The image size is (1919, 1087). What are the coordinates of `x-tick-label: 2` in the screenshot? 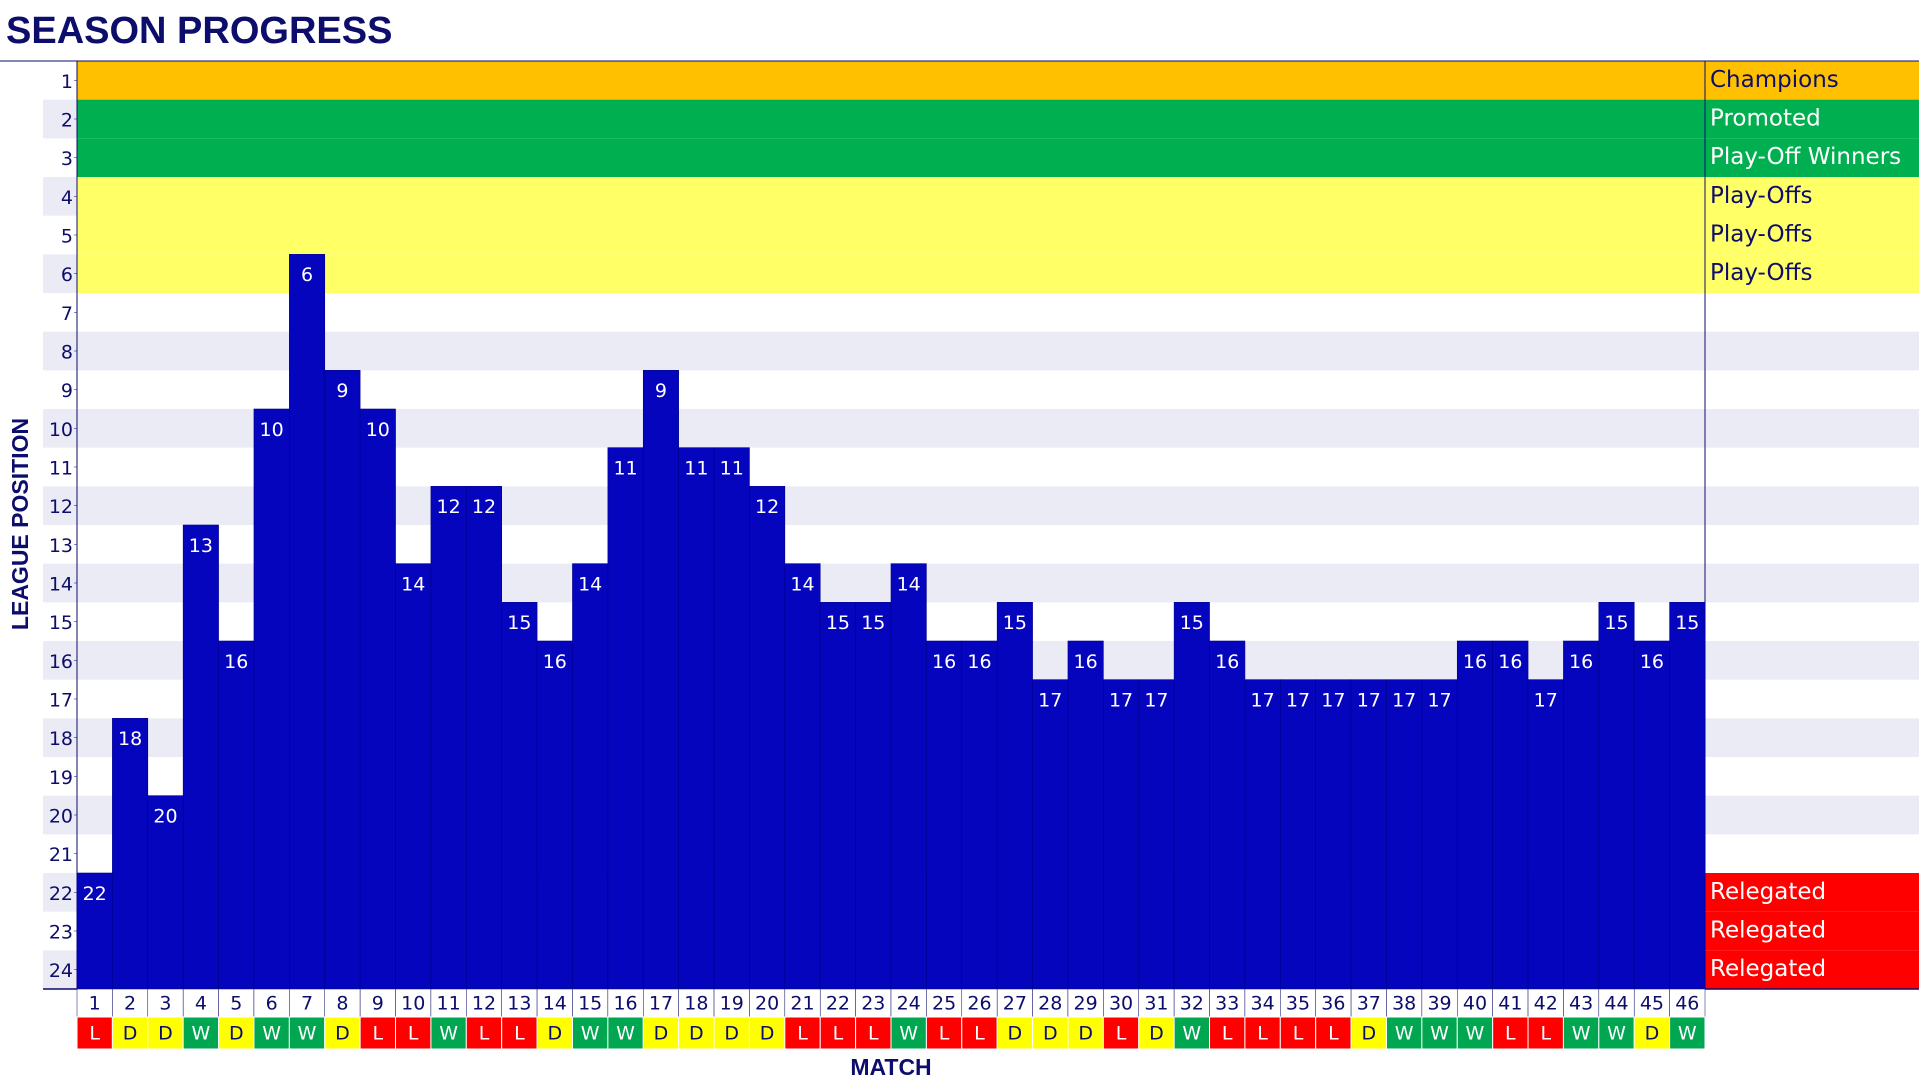 It's located at (130, 1004).